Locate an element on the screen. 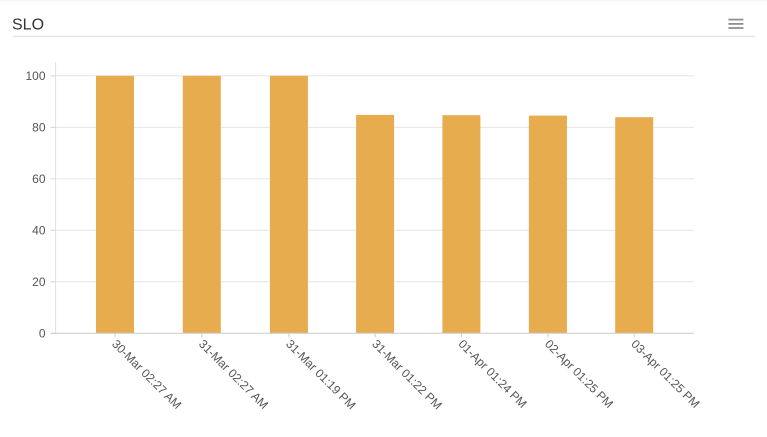 The height and width of the screenshot is (437, 767). svg-text: SLO is located at coordinates (28, 25).